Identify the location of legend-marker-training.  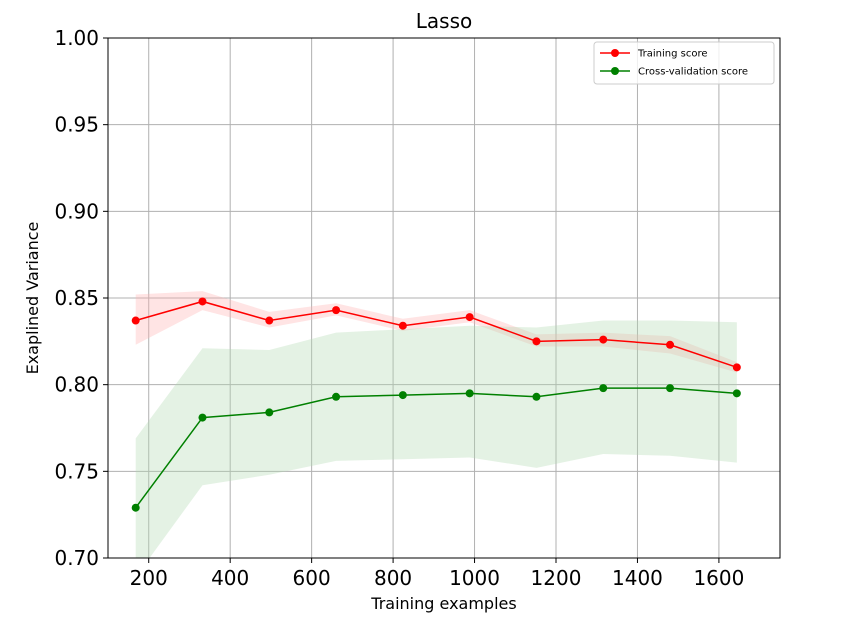
(615, 53).